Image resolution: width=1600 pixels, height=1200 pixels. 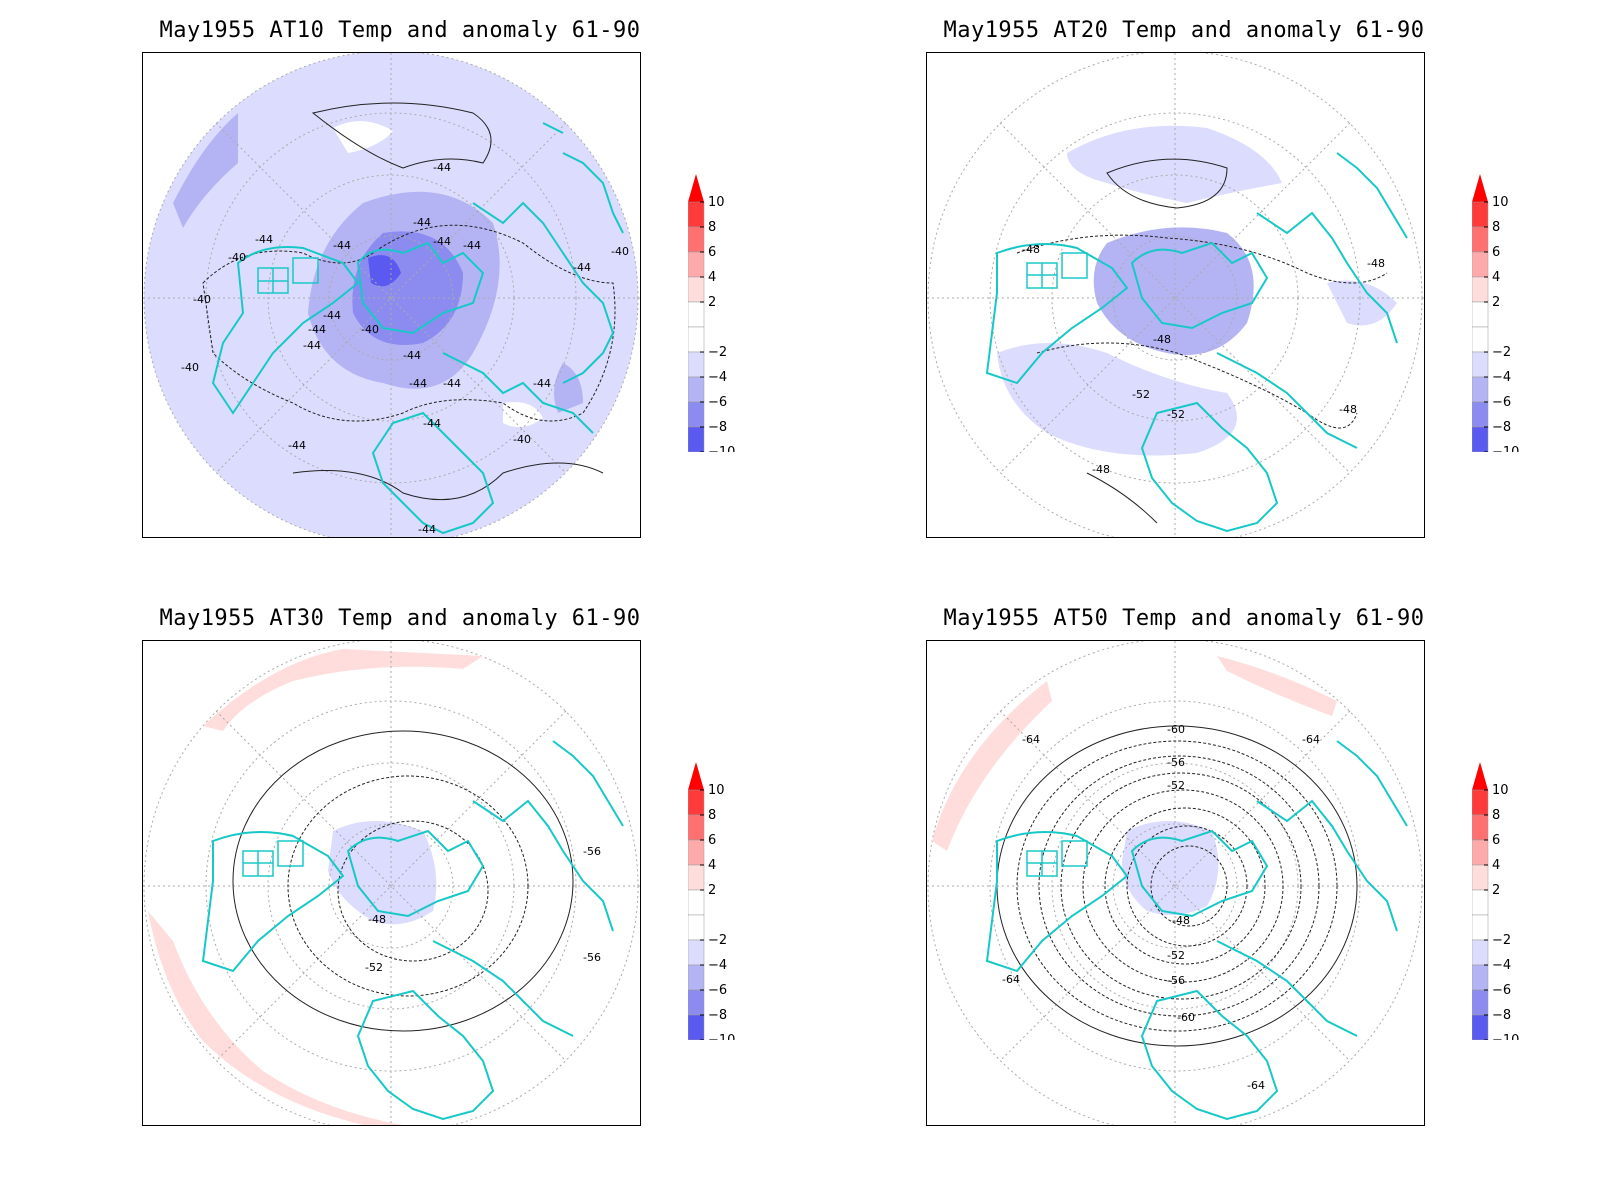 What do you see at coordinates (1184, 618) in the screenshot?
I see `panel-title: May1955 AT50 Temp and anomaly 61-90` at bounding box center [1184, 618].